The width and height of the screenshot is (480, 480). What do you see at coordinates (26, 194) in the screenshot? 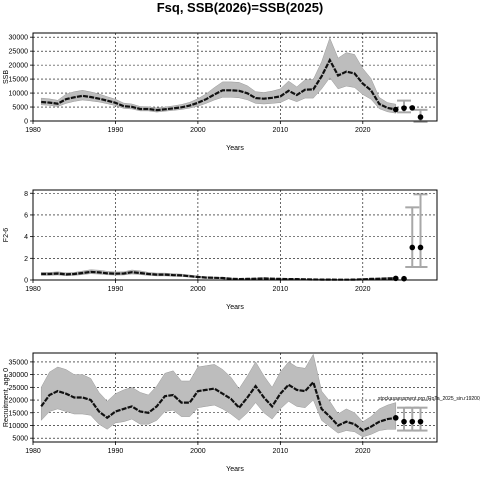
I see `y-tick-label: 8` at bounding box center [26, 194].